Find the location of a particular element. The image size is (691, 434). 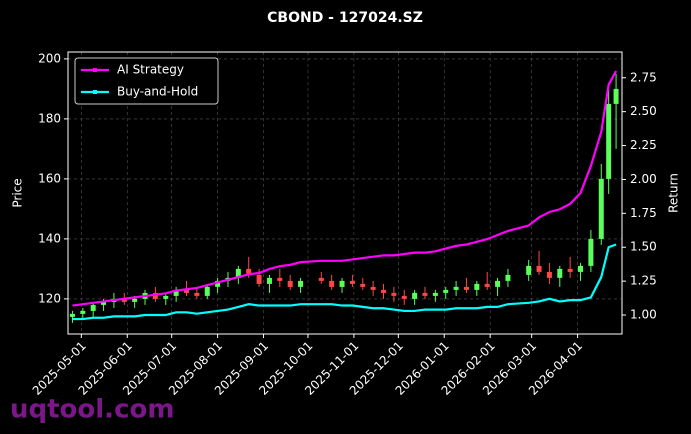

y-tick-label: 120 is located at coordinates (49, 298).